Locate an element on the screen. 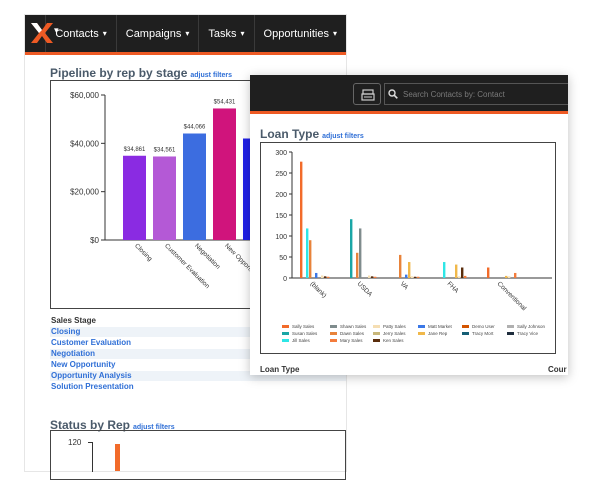 This screenshot has height=480, width=593. status-chart-frame is located at coordinates (198, 455).